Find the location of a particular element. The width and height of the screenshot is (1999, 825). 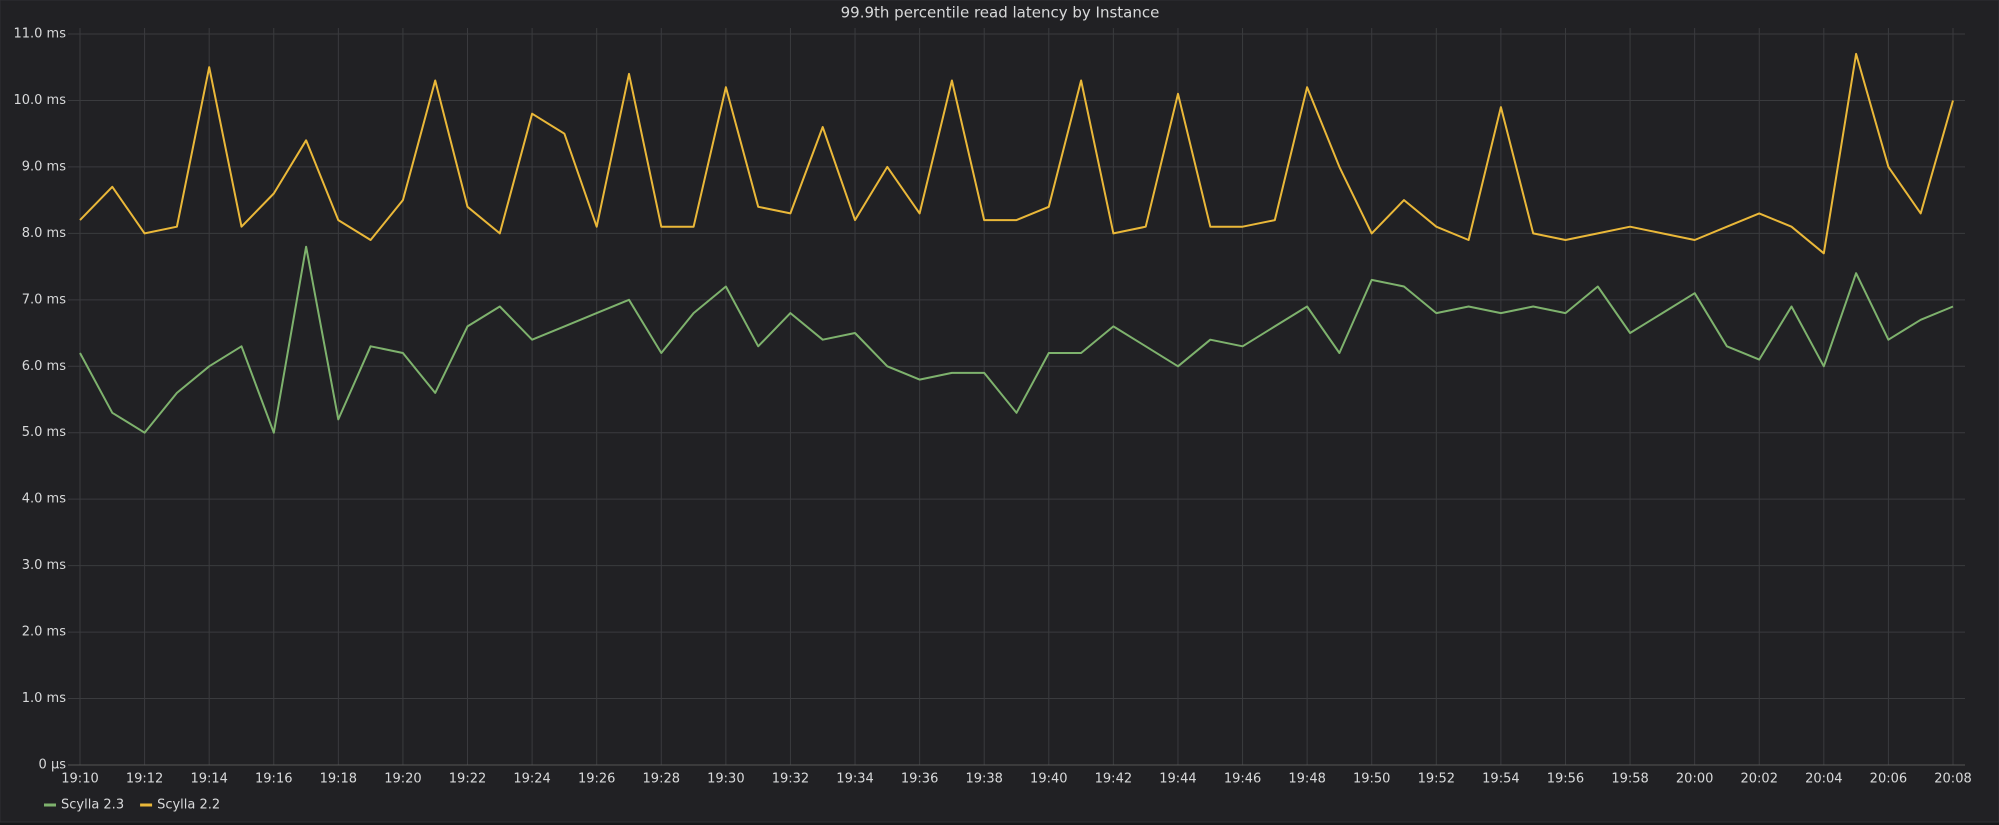

y-tick-label: 2.0 ms is located at coordinates (44, 632).